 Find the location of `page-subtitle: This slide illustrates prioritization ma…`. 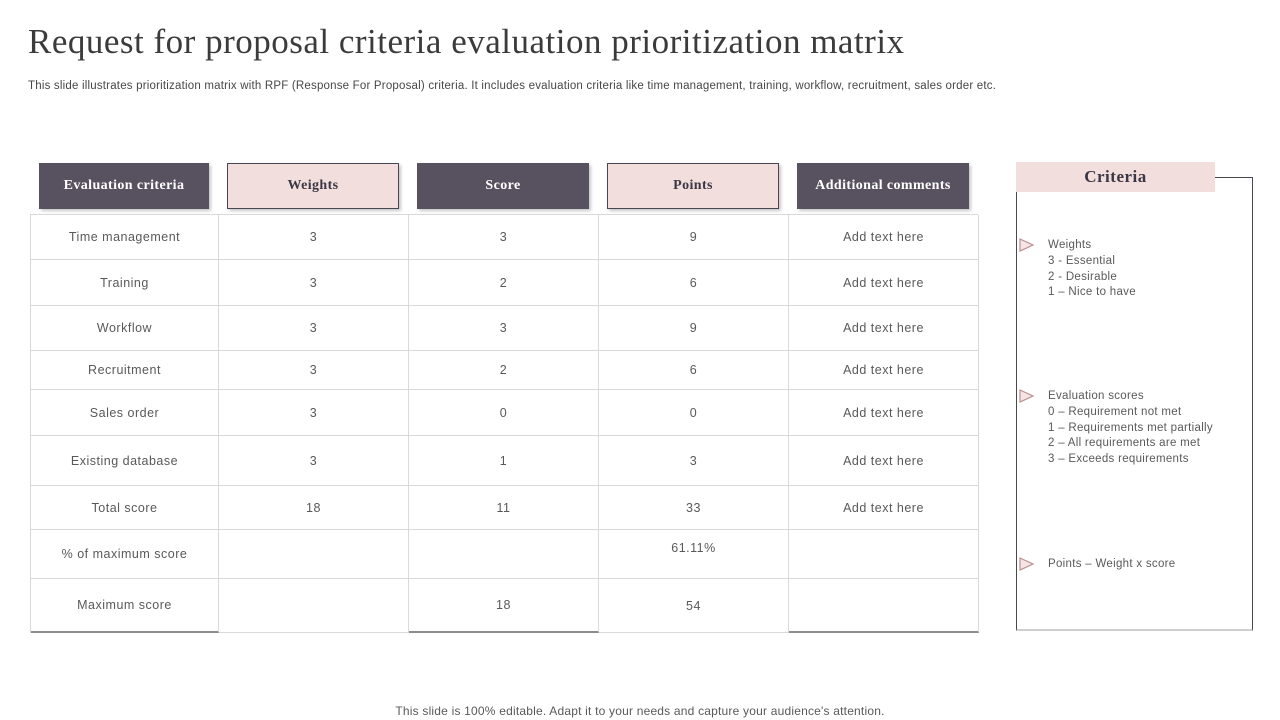

page-subtitle: This slide illustrates prioritization ma… is located at coordinates (512, 86).